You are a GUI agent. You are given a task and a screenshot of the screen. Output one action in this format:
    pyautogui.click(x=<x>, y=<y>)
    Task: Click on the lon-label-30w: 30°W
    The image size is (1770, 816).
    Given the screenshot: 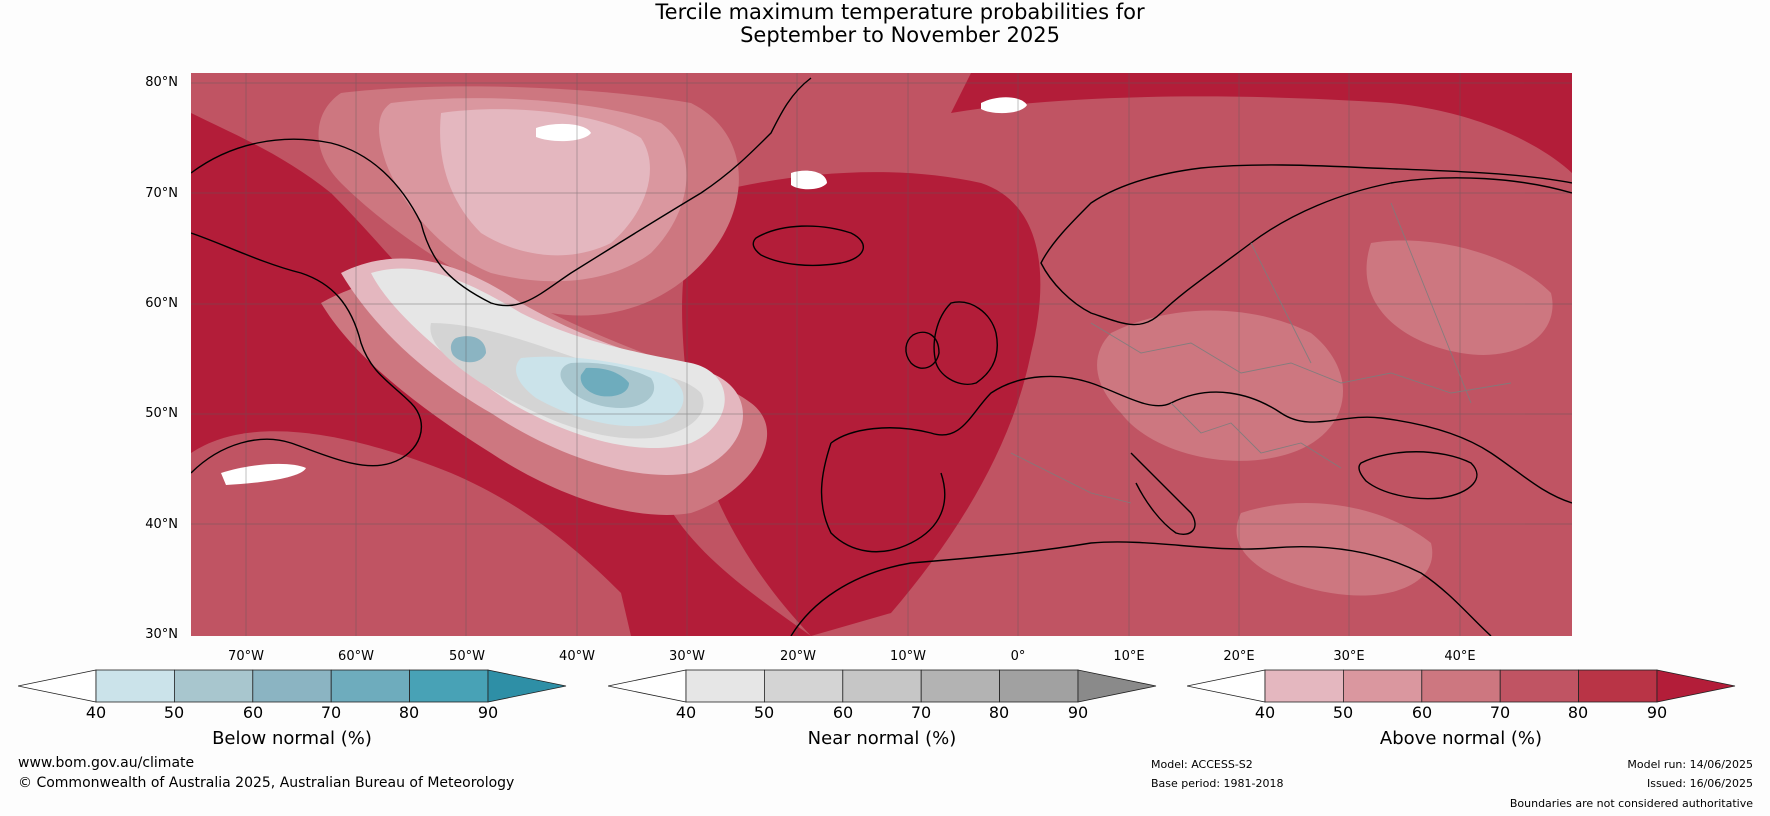 What is the action you would take?
    pyautogui.click(x=687, y=656)
    